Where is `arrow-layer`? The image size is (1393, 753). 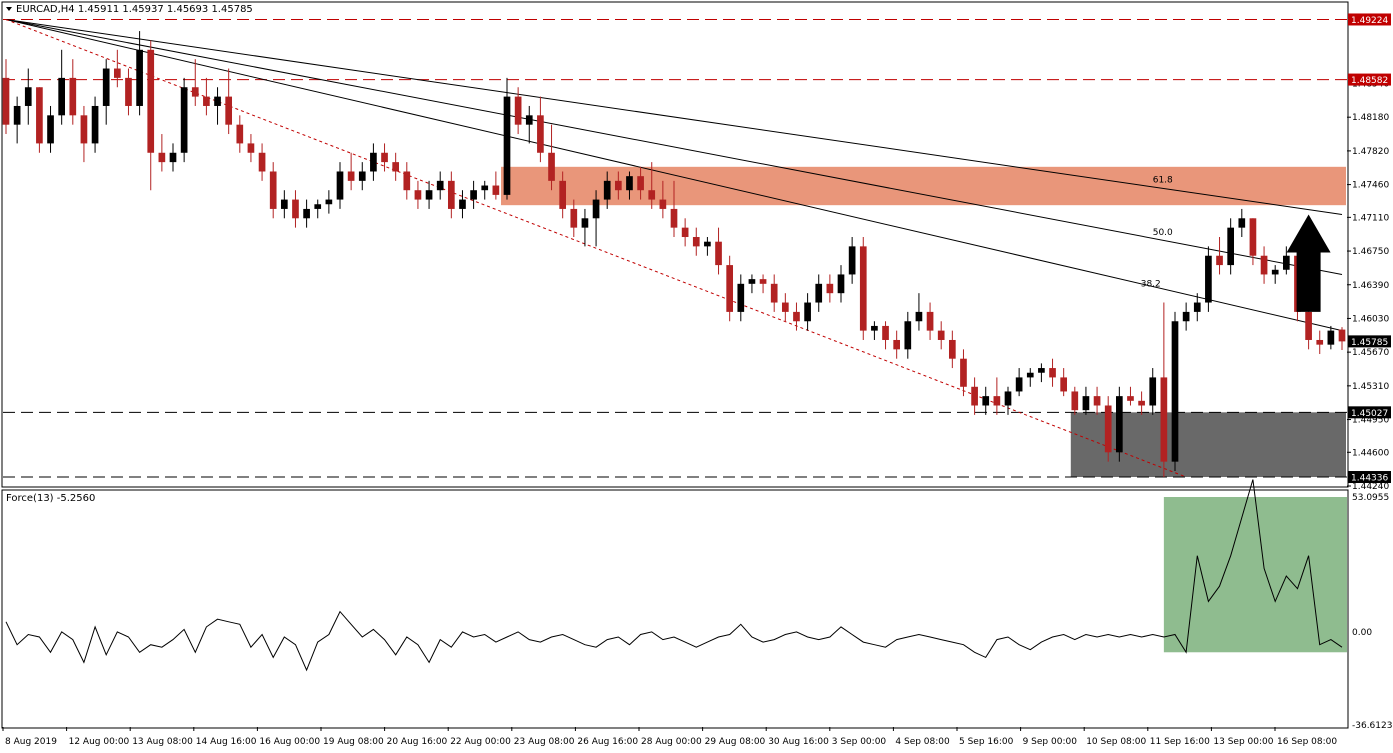
arrow-layer is located at coordinates (1308, 263).